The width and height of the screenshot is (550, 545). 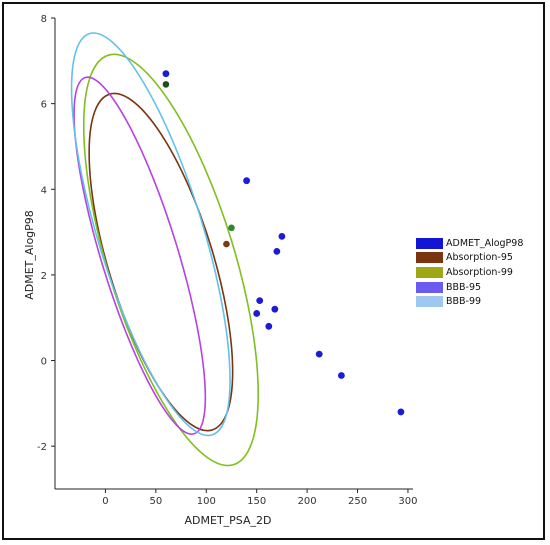 I want to click on y-tick-label: 6, so click(x=44, y=105).